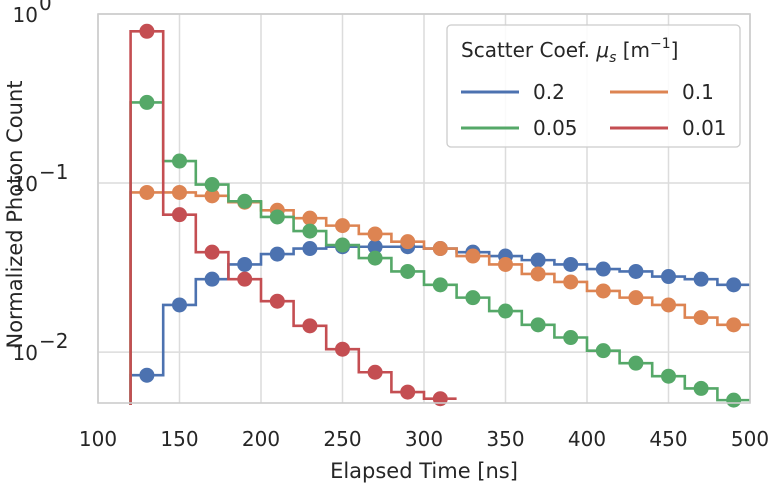 The image size is (772, 486). What do you see at coordinates (15, 214) in the screenshot?
I see `y-axis-title: Normalized Photon Count` at bounding box center [15, 214].